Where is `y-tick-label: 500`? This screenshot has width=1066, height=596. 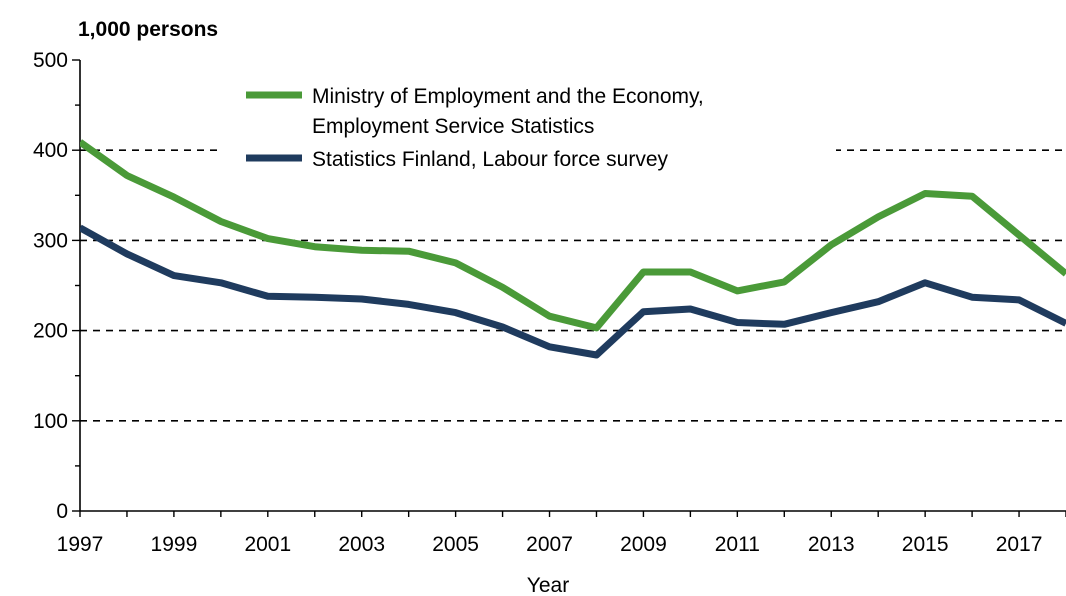
y-tick-label: 500 is located at coordinates (50, 60).